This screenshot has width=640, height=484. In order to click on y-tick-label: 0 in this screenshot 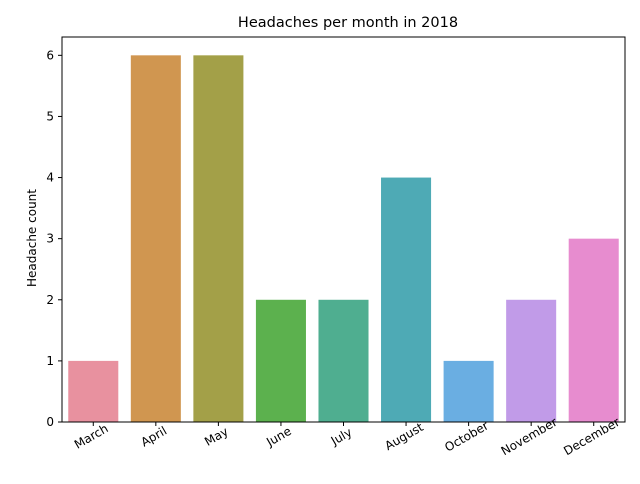, I will do `click(50, 422)`.